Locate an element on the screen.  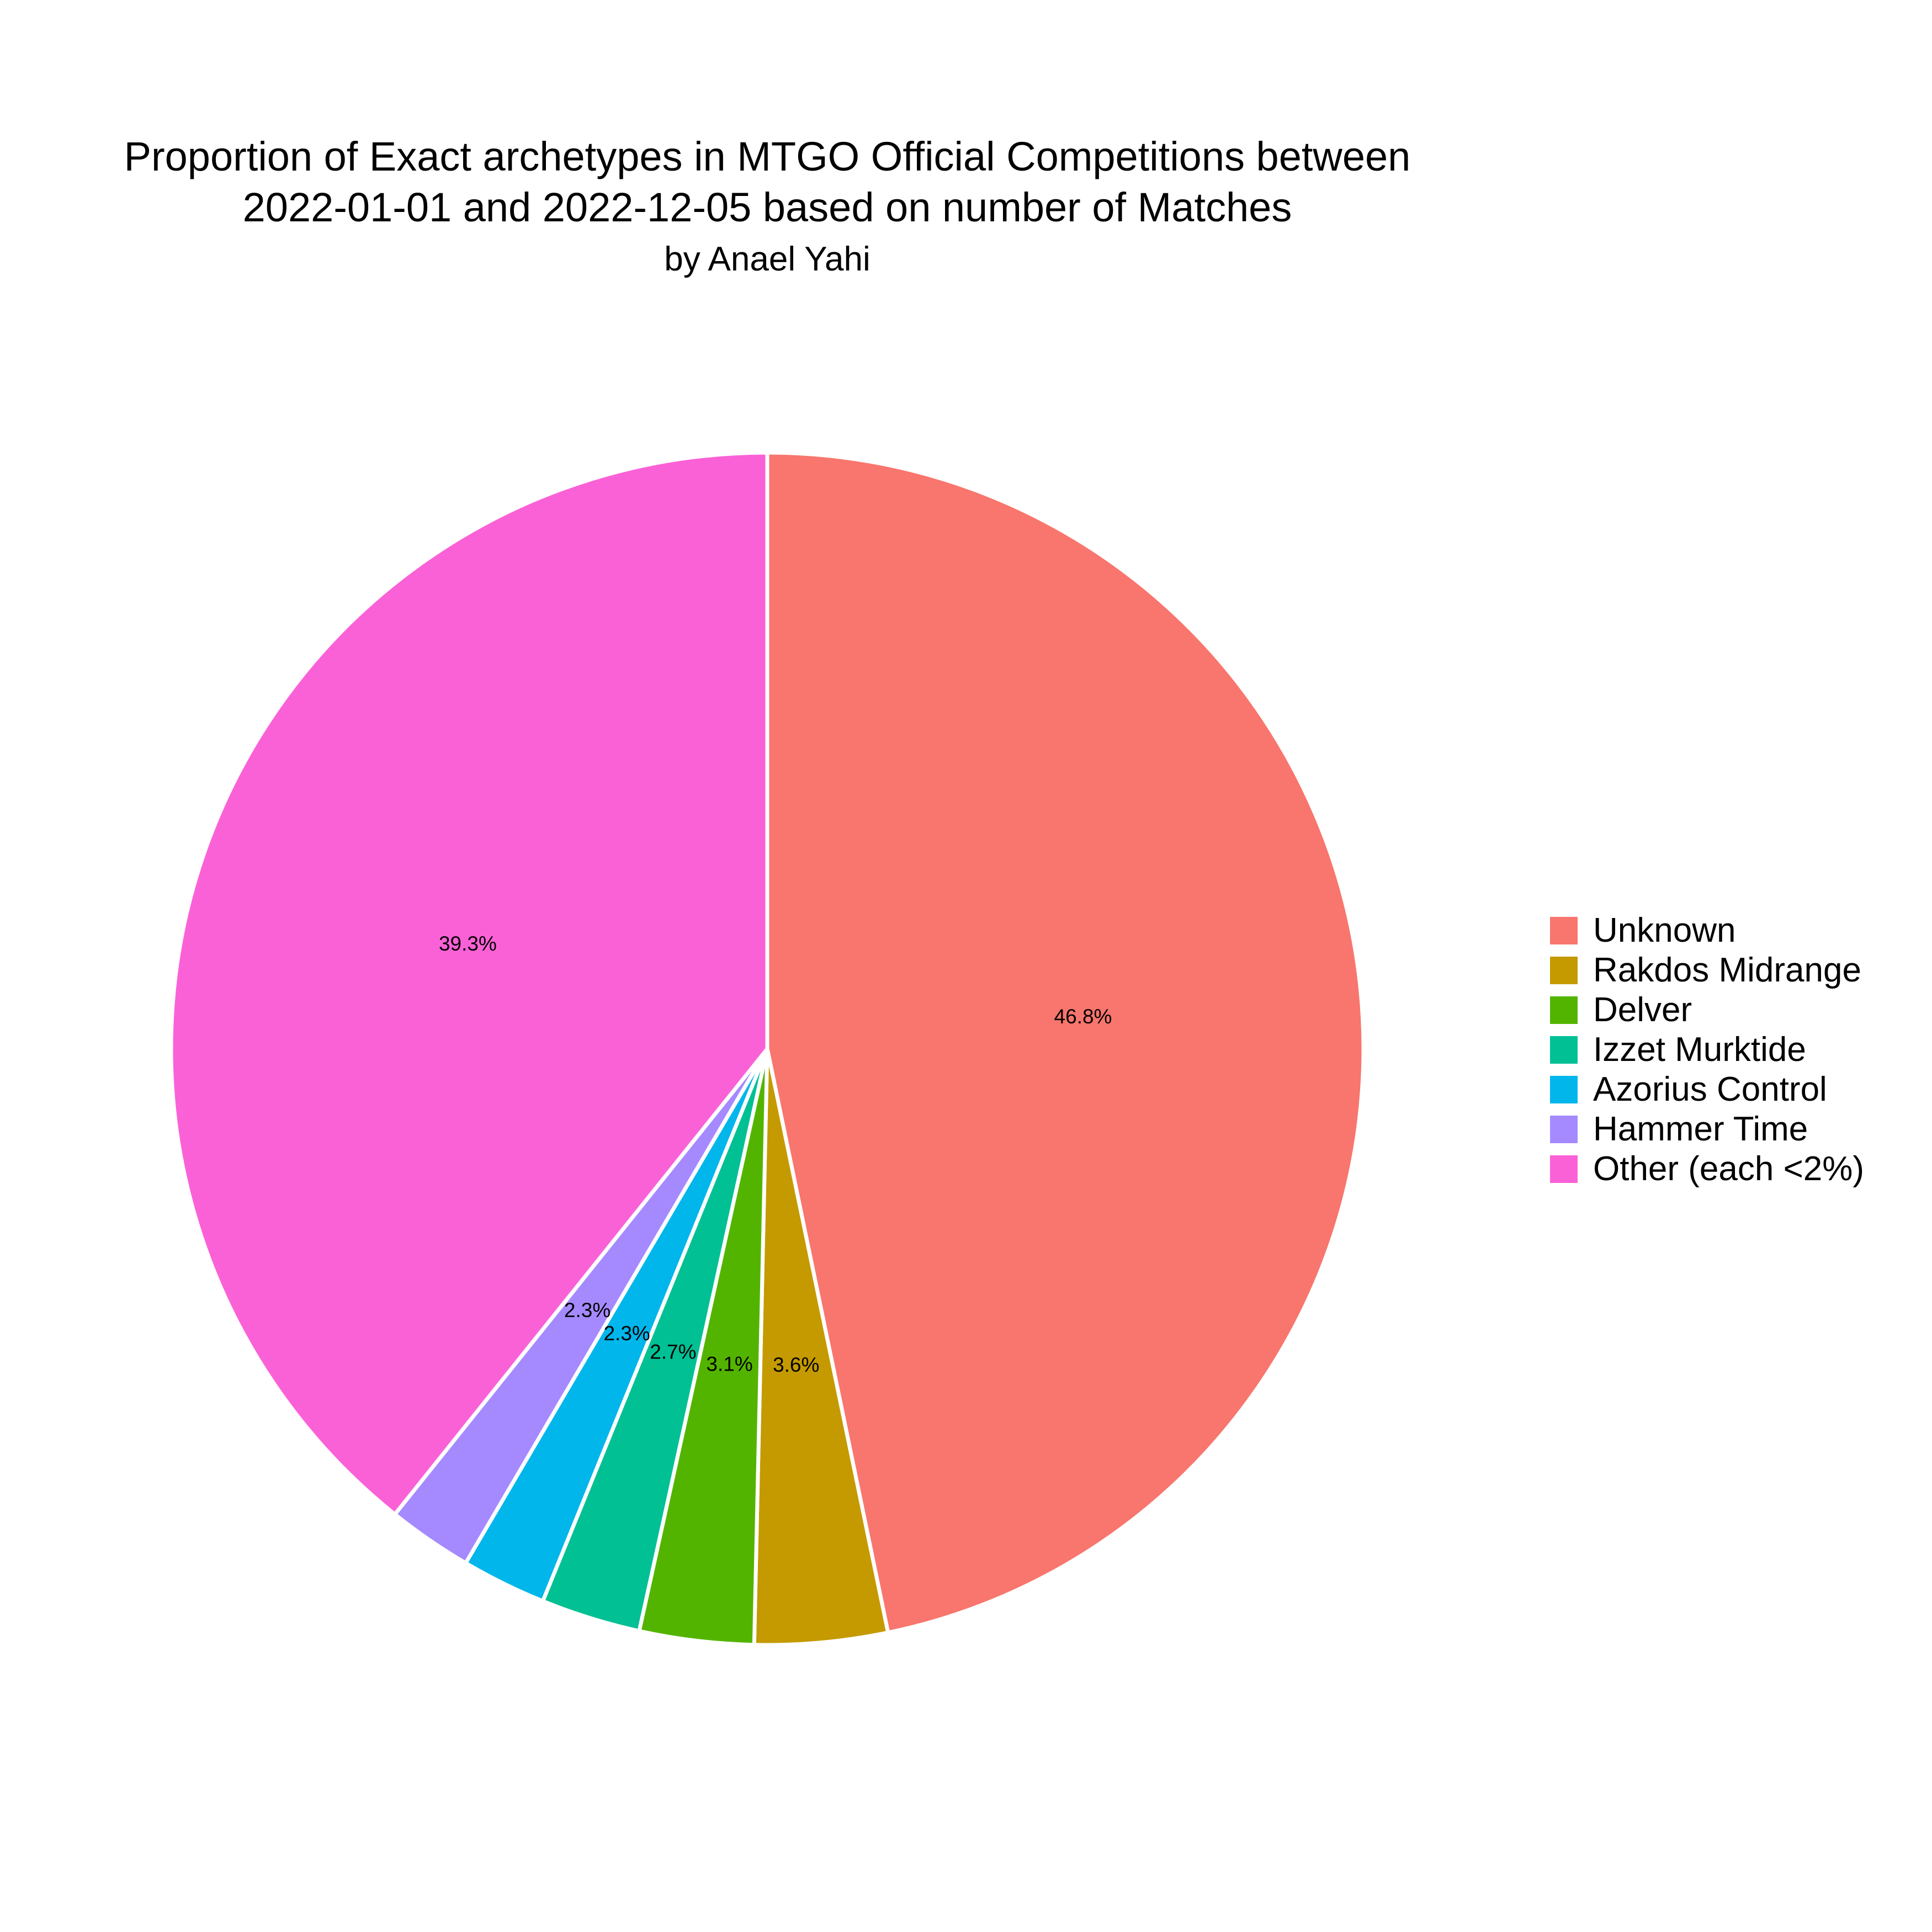
legend-item: Hammer Time is located at coordinates (1707, 1129).